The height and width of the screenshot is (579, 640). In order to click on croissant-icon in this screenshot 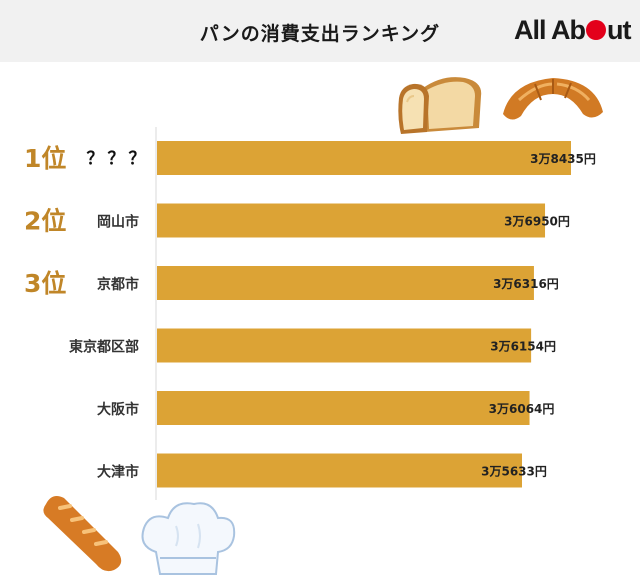, I will do `click(553, 99)`.